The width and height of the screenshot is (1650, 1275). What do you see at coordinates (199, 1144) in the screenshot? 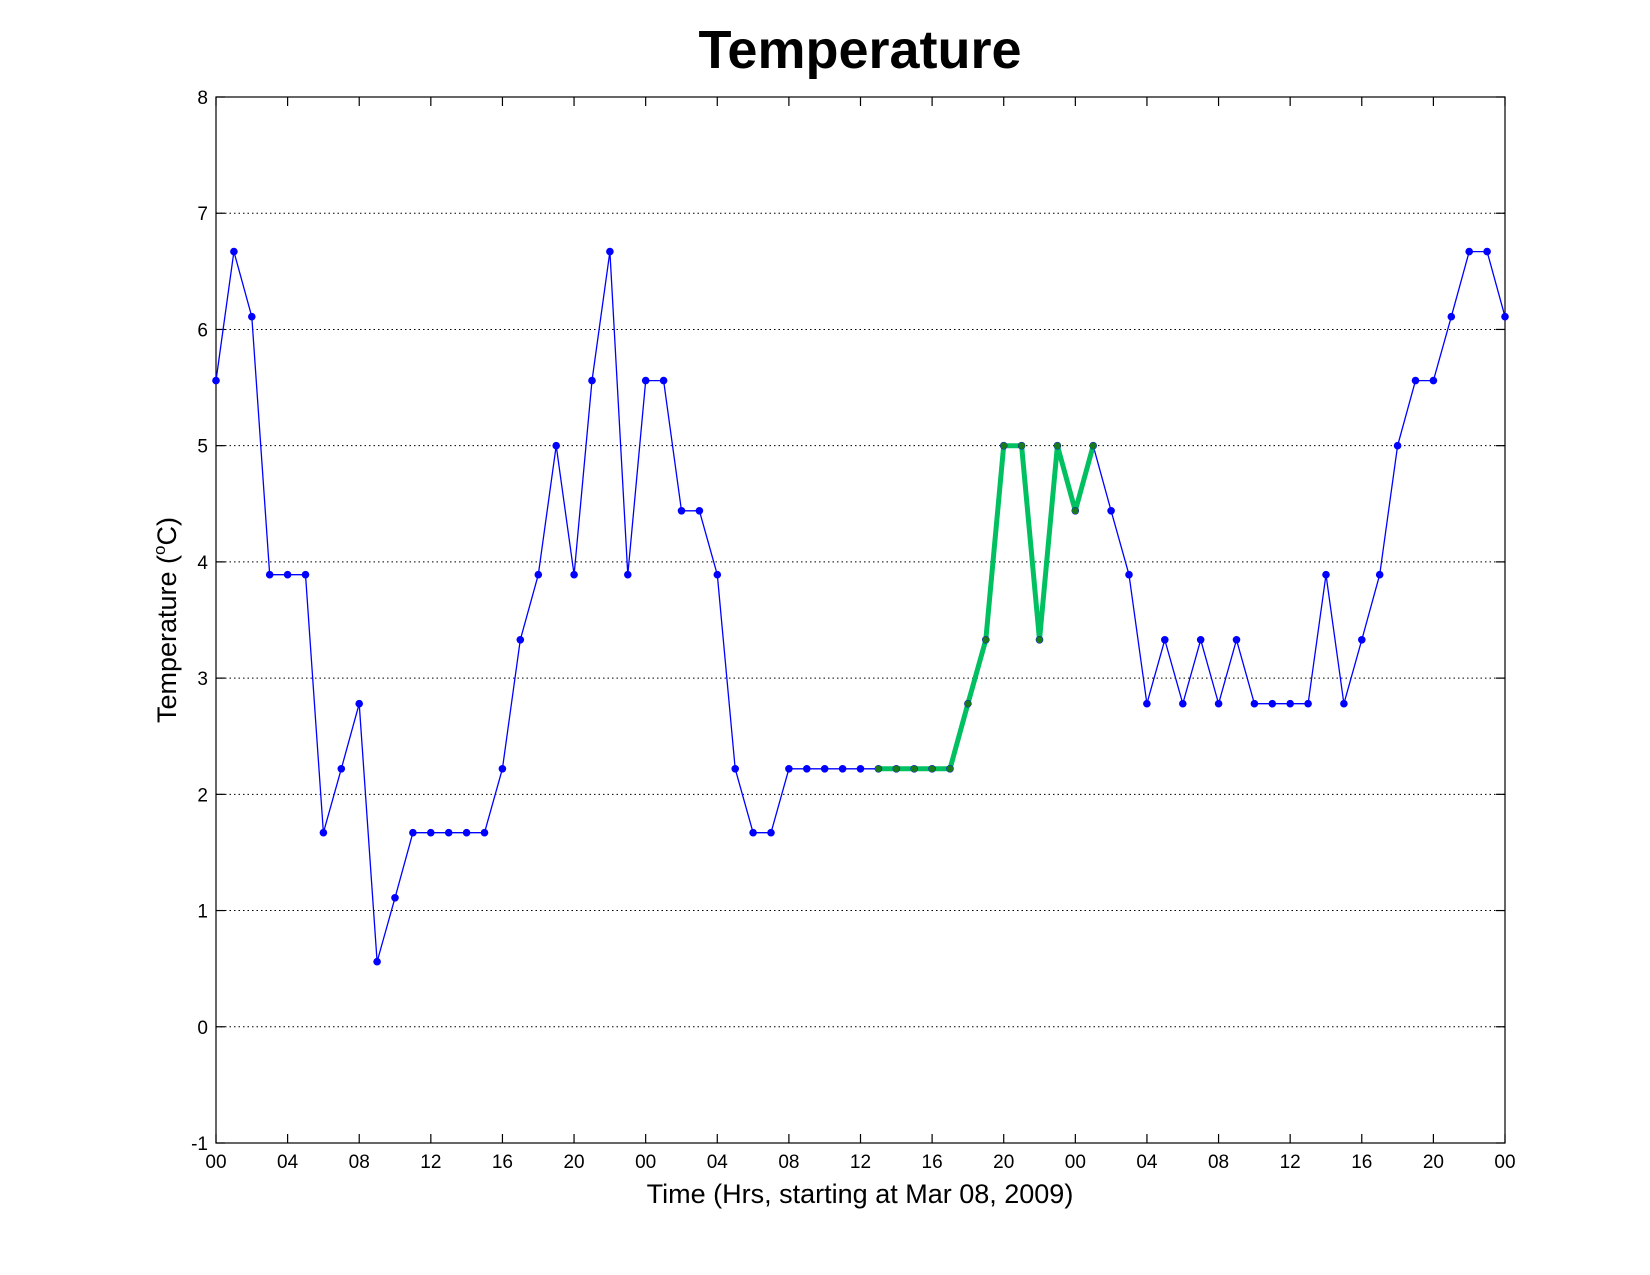
I see `y-tick-label: -1` at bounding box center [199, 1144].